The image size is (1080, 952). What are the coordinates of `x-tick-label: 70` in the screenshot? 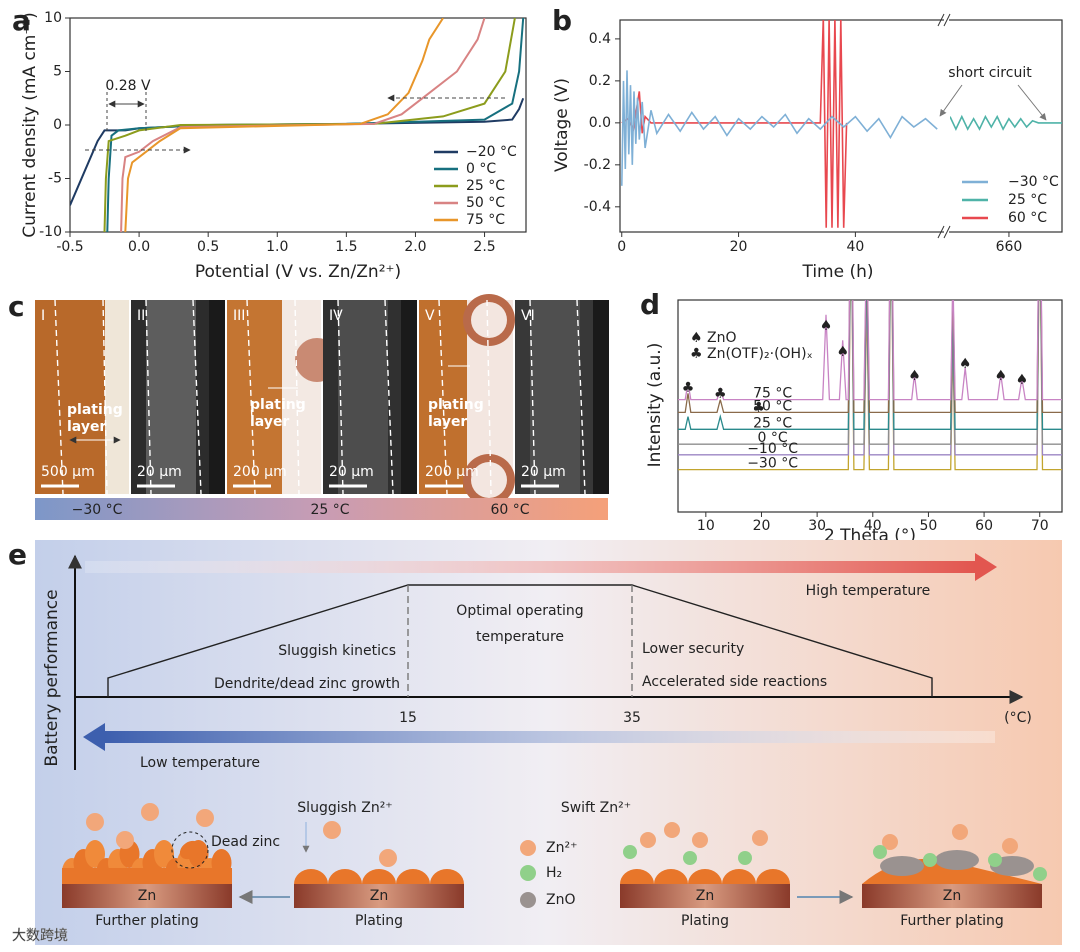 It's located at (1040, 526).